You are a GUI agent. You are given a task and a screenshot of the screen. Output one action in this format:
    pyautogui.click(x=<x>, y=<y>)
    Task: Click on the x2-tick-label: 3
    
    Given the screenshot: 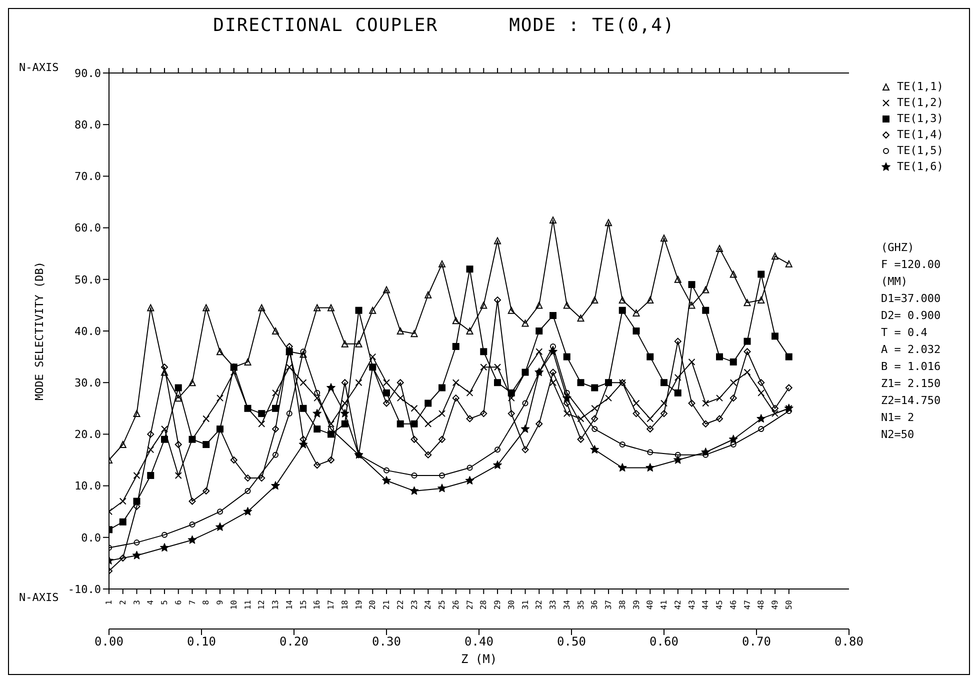 What is the action you would take?
    pyautogui.click(x=137, y=602)
    